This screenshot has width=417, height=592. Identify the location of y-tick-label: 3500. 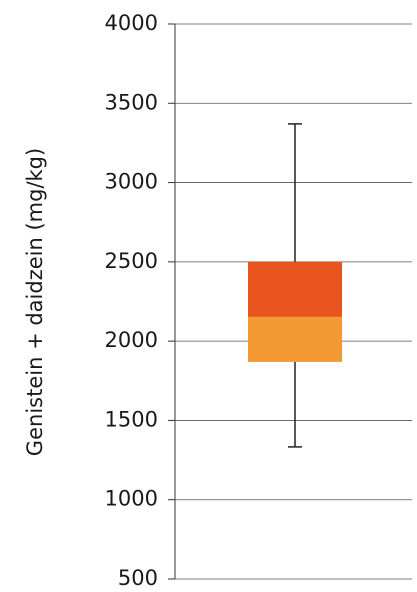
(131, 102).